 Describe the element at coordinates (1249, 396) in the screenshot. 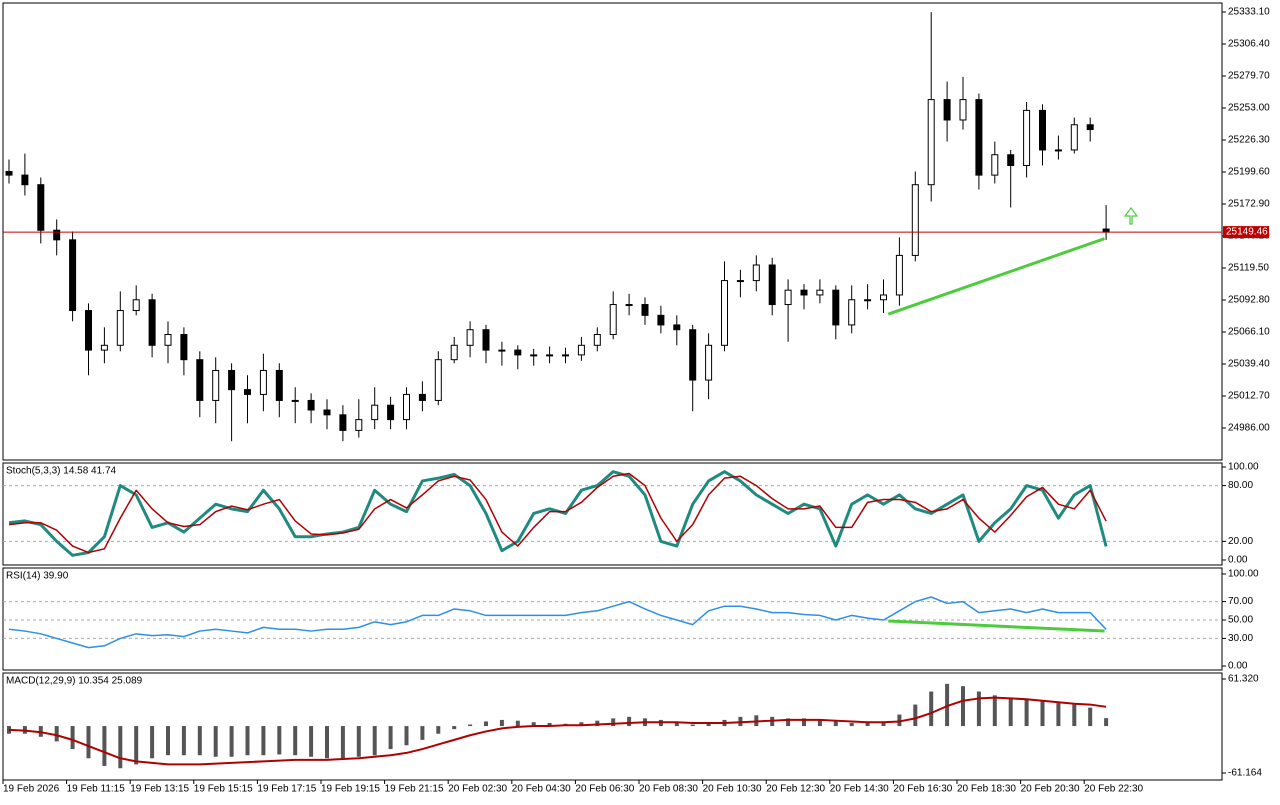

I see `y-tick-label: 25012.70` at that location.